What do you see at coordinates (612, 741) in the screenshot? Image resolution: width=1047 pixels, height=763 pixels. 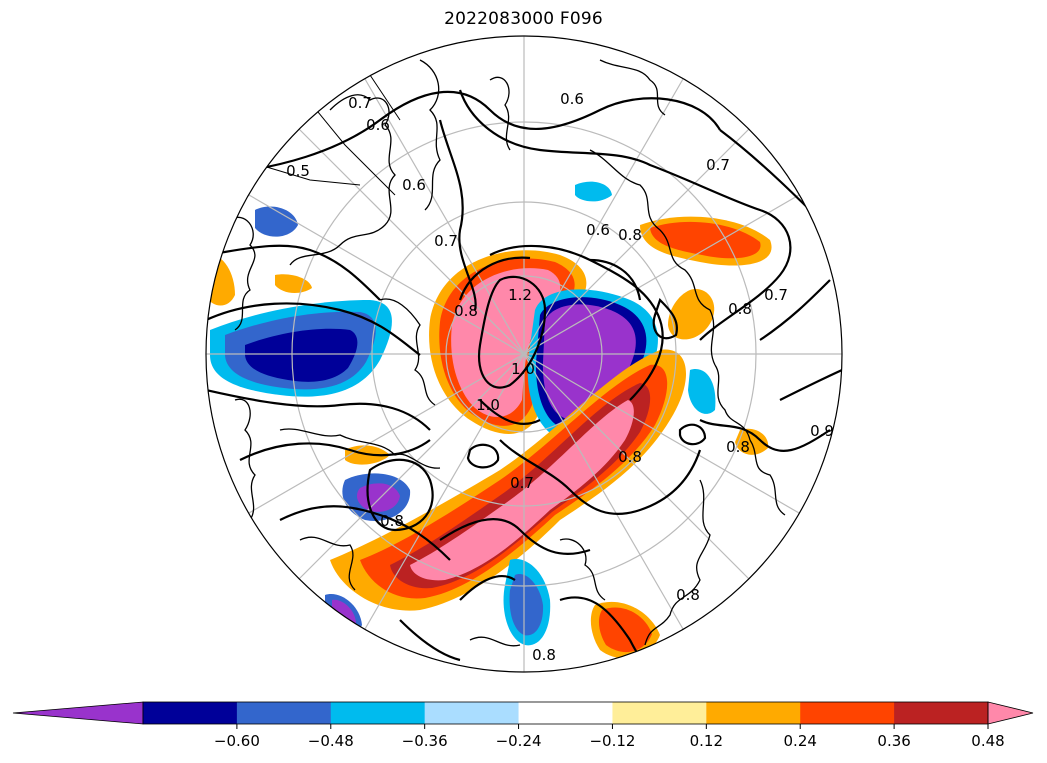 I see `colorbar-tick-label: −0.12` at bounding box center [612, 741].